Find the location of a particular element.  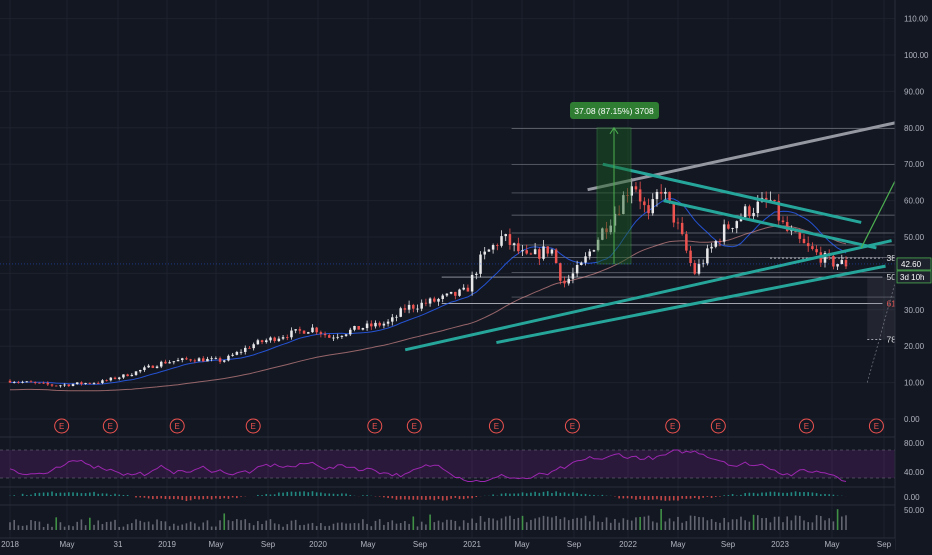

time-tick-label: 2020 is located at coordinates (318, 544).